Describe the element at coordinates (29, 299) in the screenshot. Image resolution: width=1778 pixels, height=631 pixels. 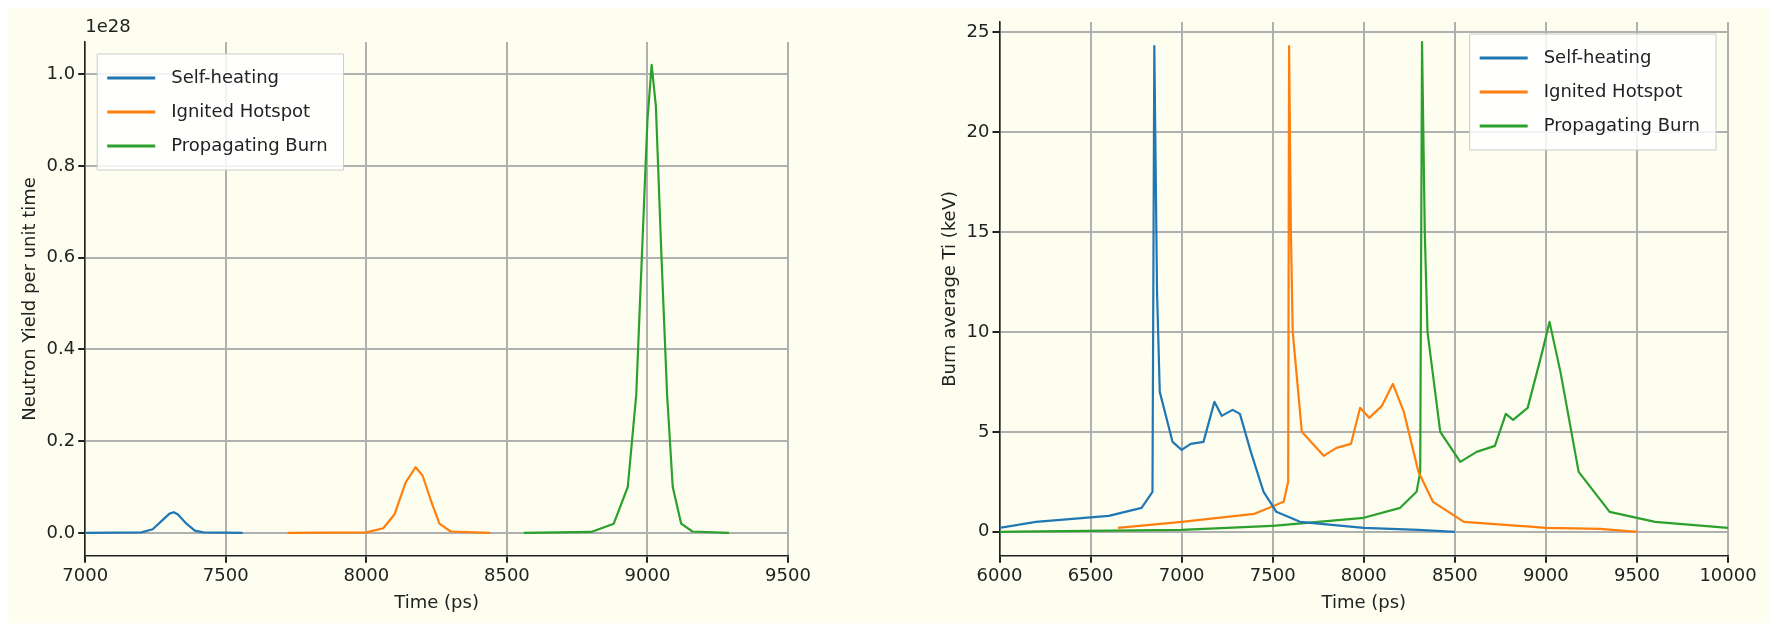
I see `y-axis-title: Neutron Yield per unit time` at that location.